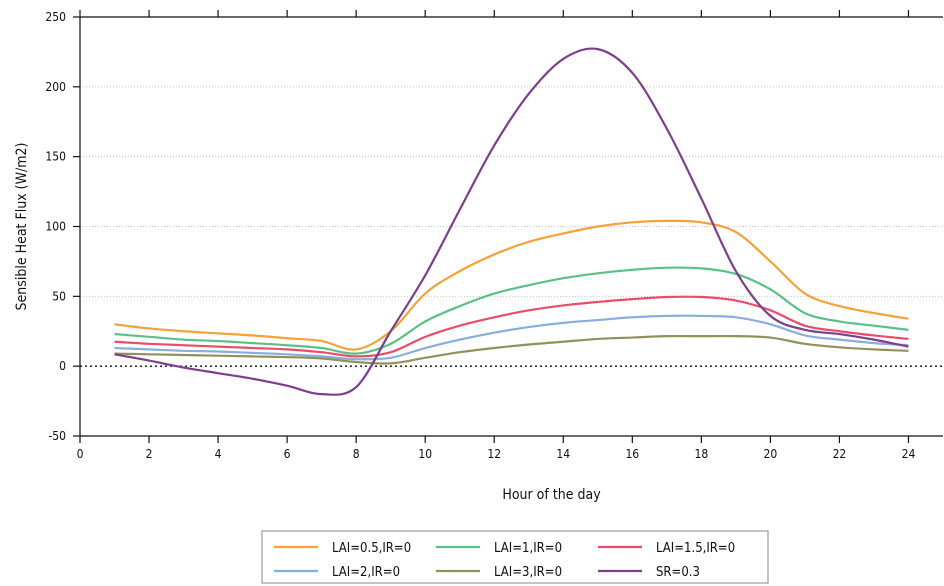 Image resolution: width=944 pixels, height=586 pixels. What do you see at coordinates (55, 87) in the screenshot?
I see `y-tick-label: 200` at bounding box center [55, 87].